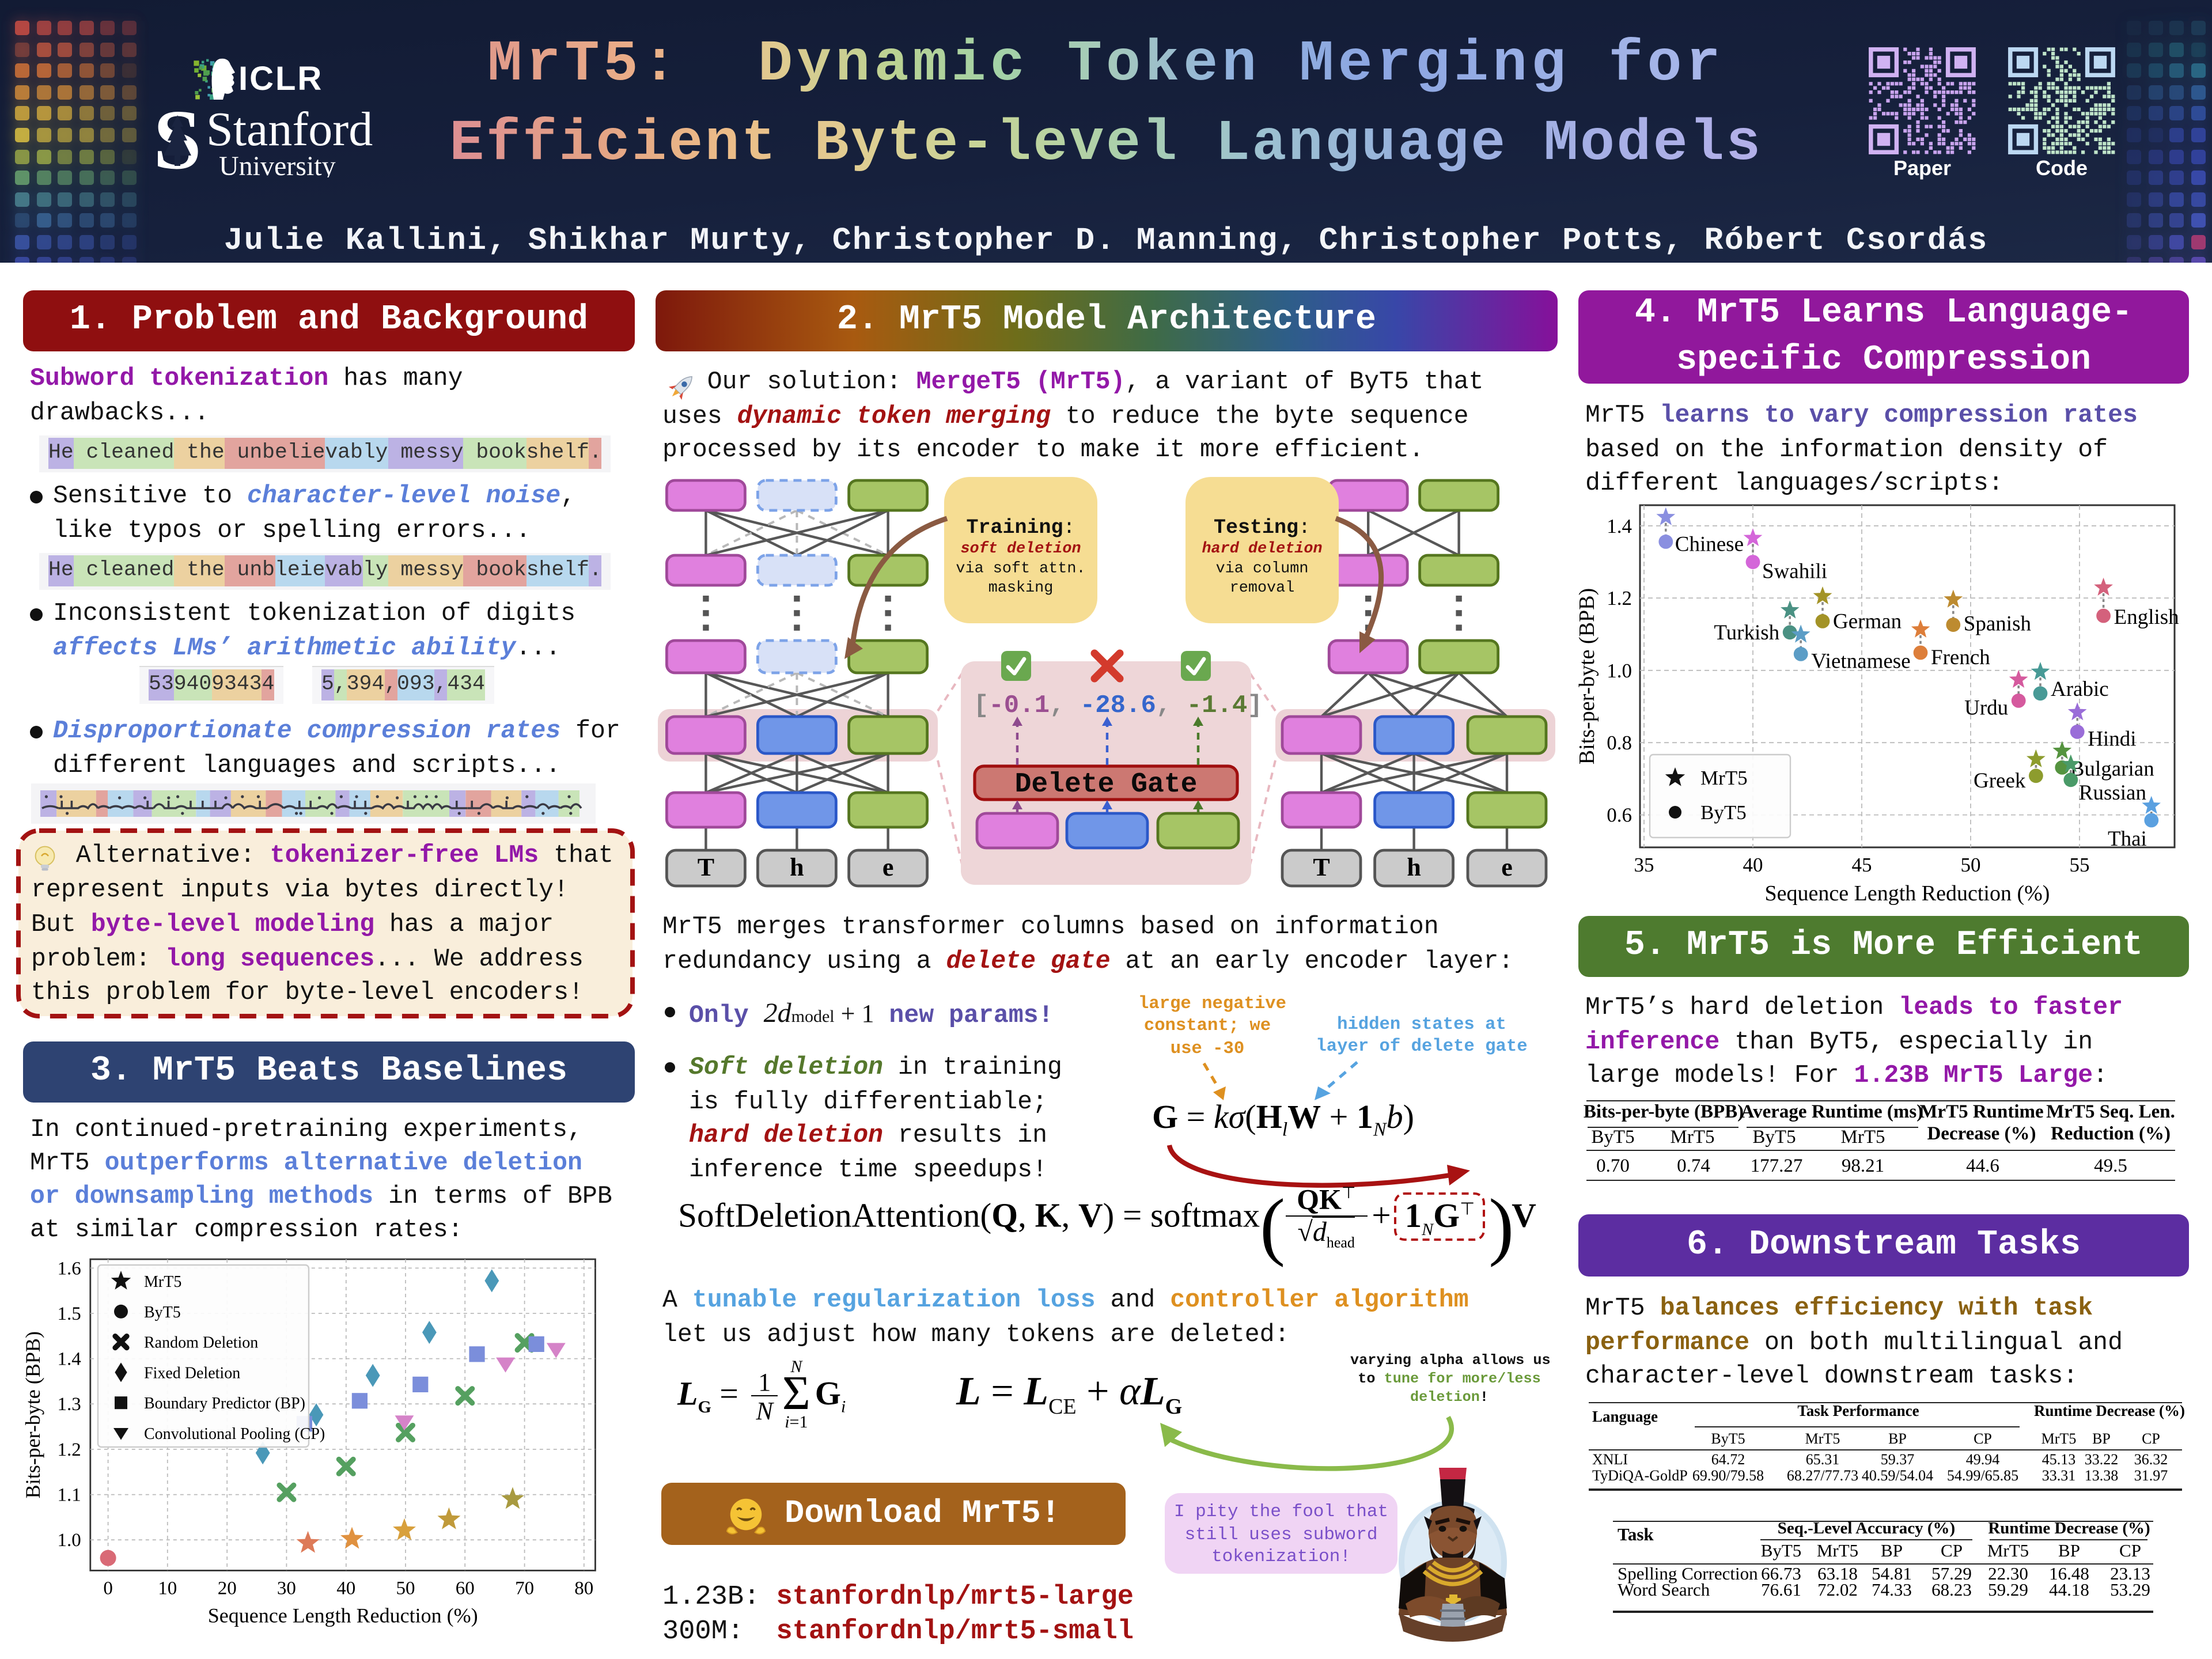 The image size is (2212, 1659). I want to click on svg-text: Greek, so click(2000, 781).